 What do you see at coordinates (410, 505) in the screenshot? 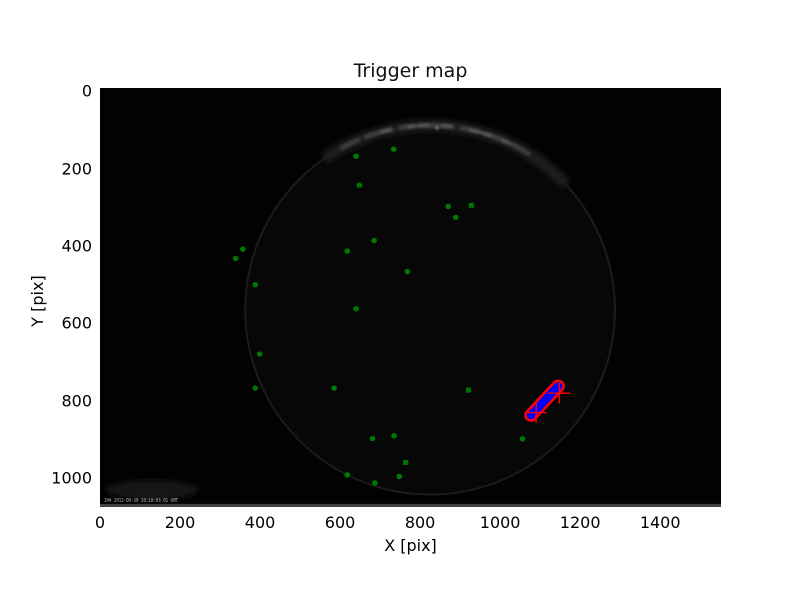
I see `image-bottom-strip` at bounding box center [410, 505].